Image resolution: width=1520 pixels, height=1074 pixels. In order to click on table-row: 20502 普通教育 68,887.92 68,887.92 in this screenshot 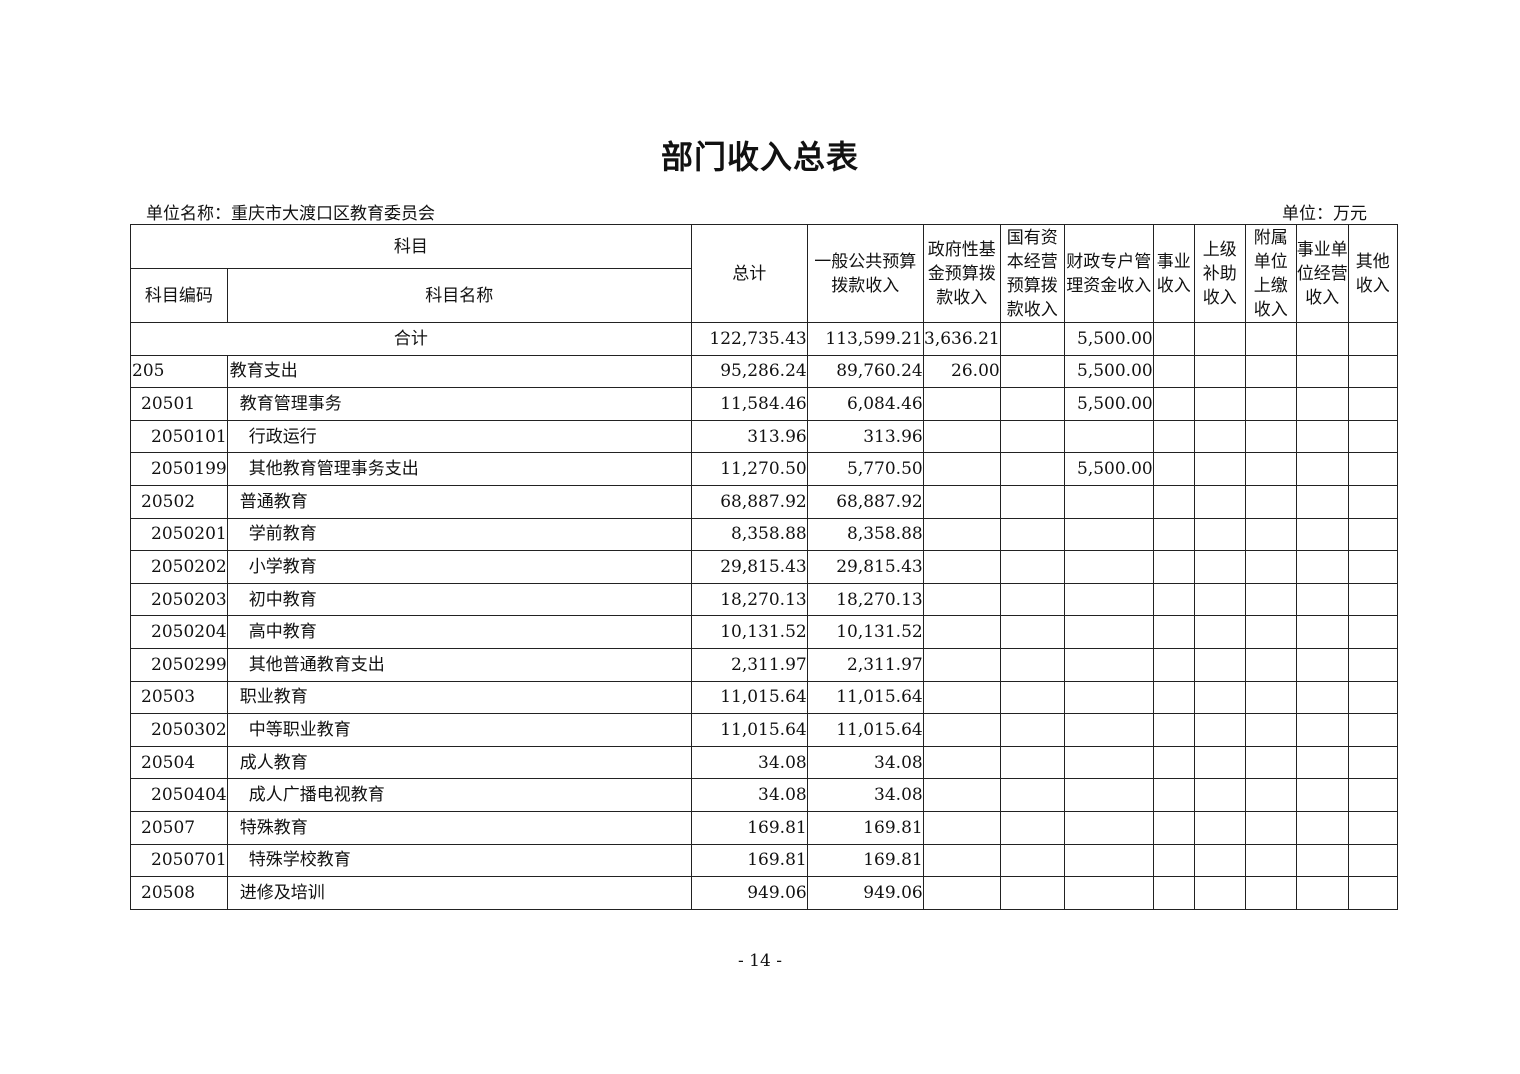, I will do `click(764, 501)`.